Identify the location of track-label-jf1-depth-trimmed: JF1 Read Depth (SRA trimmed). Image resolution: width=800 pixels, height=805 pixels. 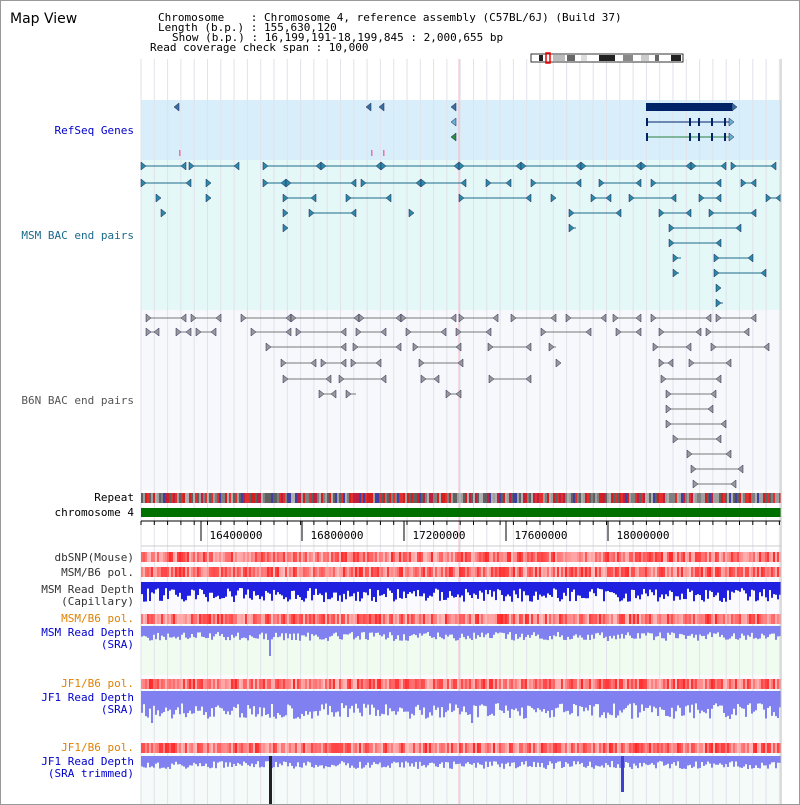
(87, 767).